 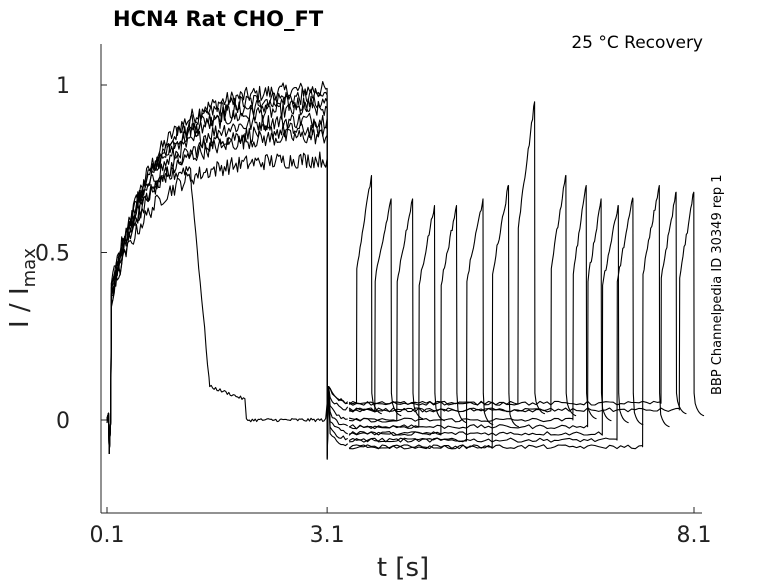 I want to click on conditioning-trace, so click(x=217, y=310).